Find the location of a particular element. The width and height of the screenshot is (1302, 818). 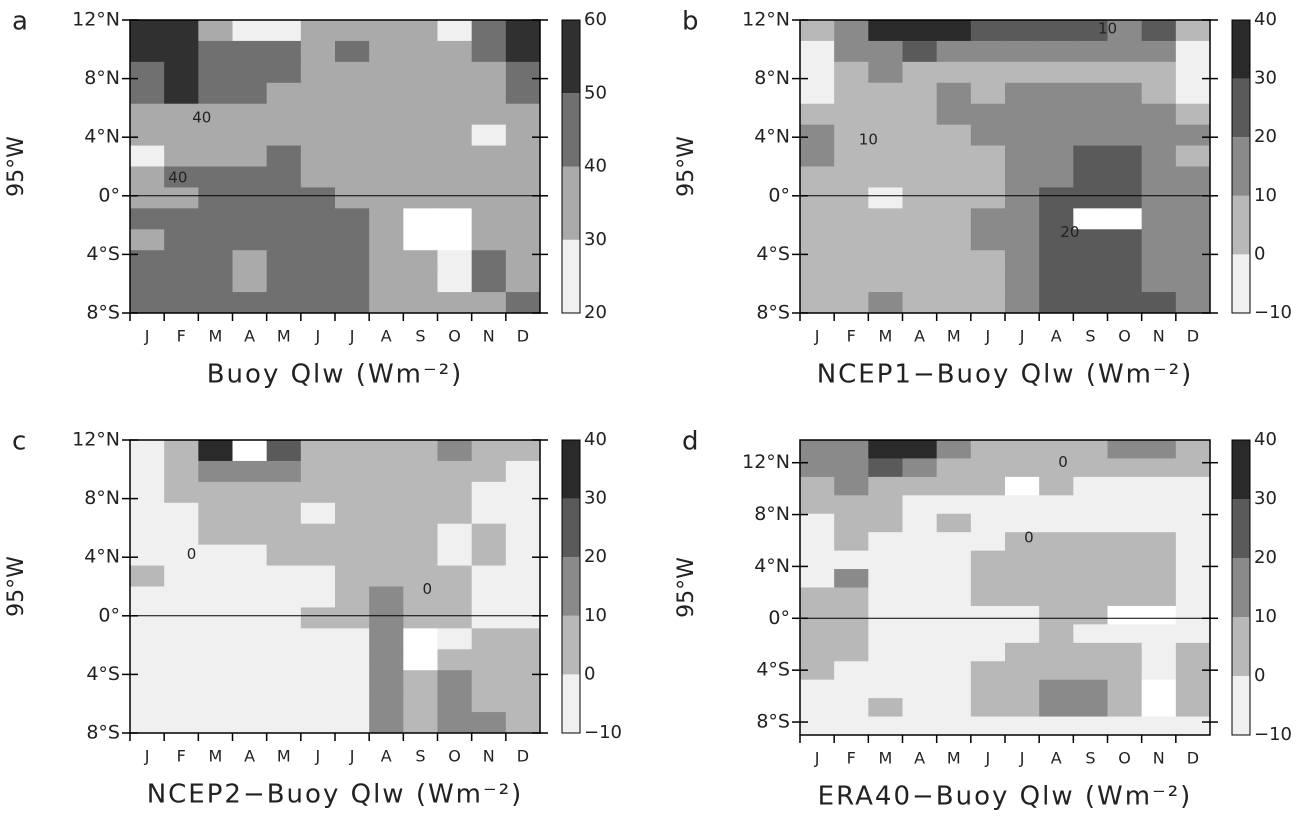

colorbar-label: −10 is located at coordinates (1273, 734).